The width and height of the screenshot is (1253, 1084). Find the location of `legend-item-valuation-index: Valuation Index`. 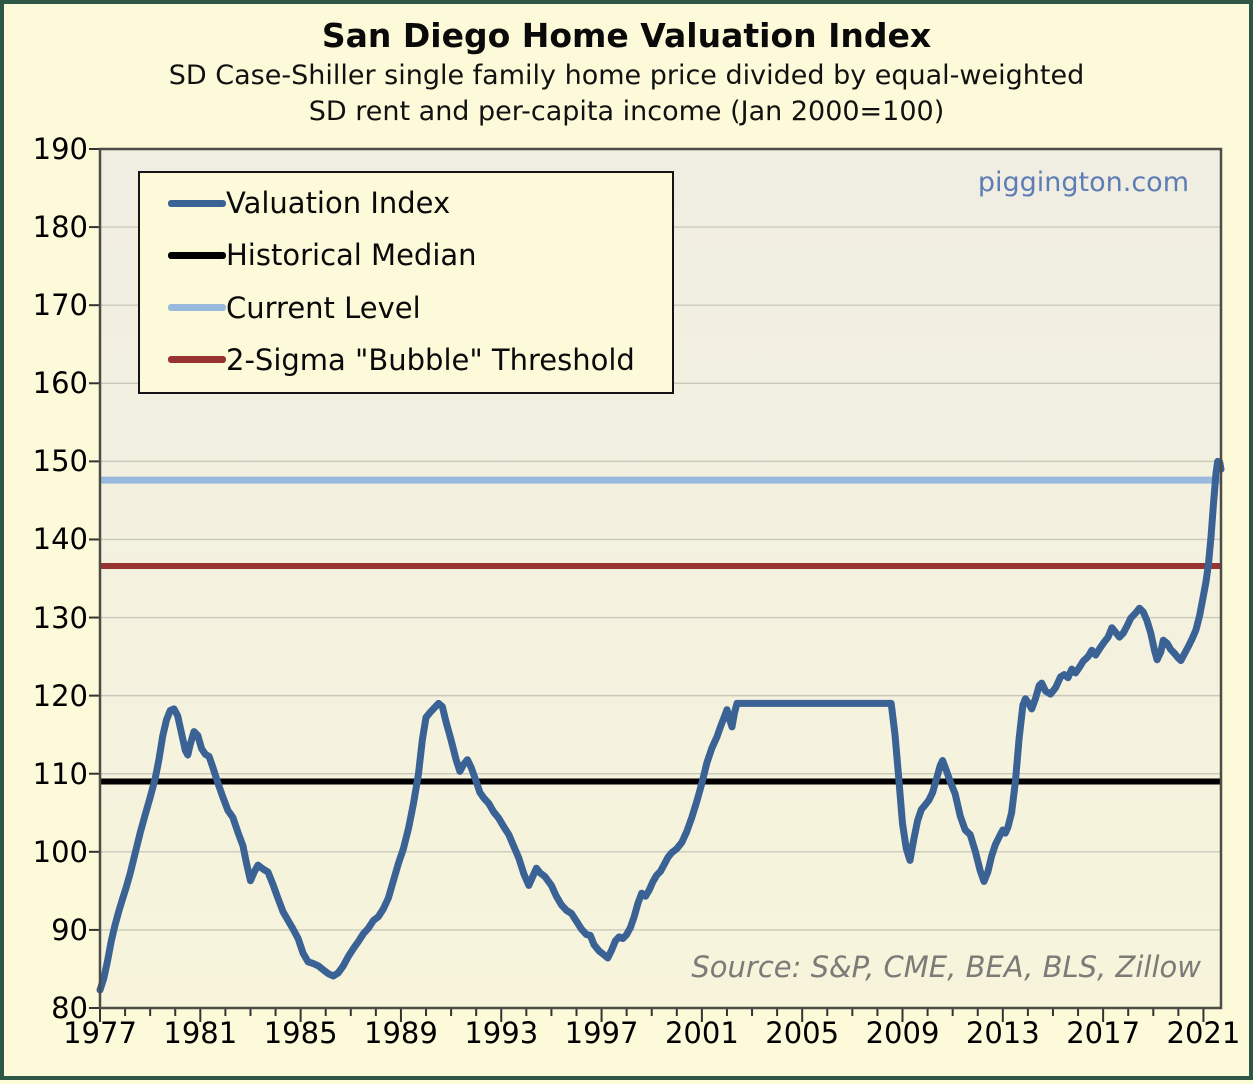

legend-item-valuation-index: Valuation Index is located at coordinates (420, 203).